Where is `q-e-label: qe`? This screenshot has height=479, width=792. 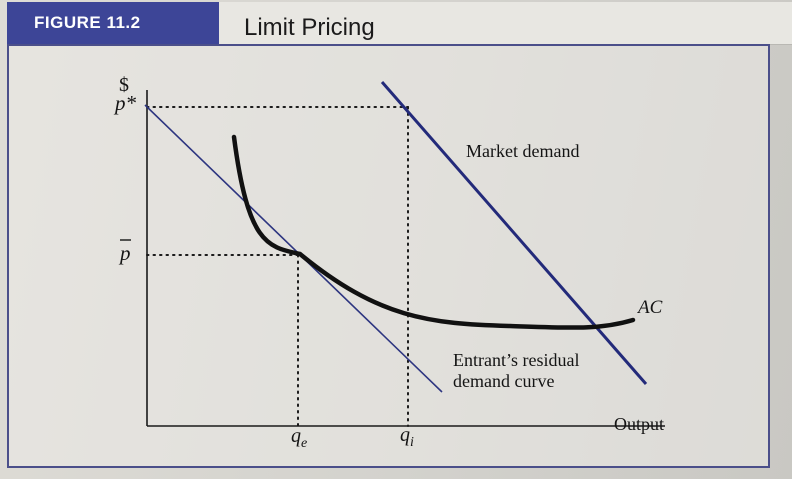
q-e-label: qe is located at coordinates (299, 438).